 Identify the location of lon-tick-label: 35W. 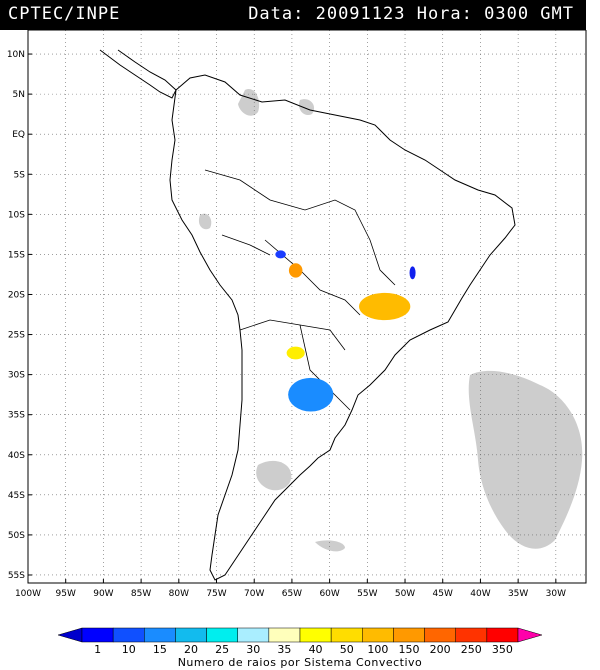
(518, 594).